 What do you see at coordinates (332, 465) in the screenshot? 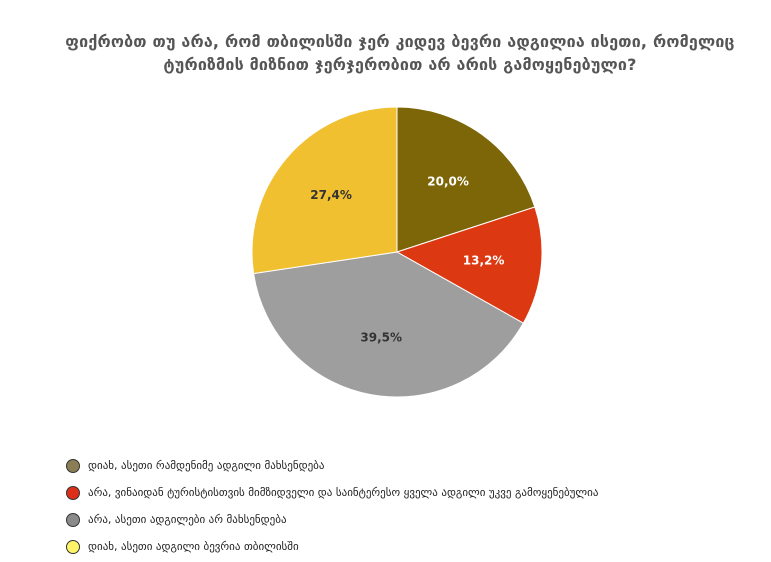
I see `legend-item-0: დიახ, ასეთი რამდენიმე ადგილი მახსენდება` at bounding box center [332, 465].